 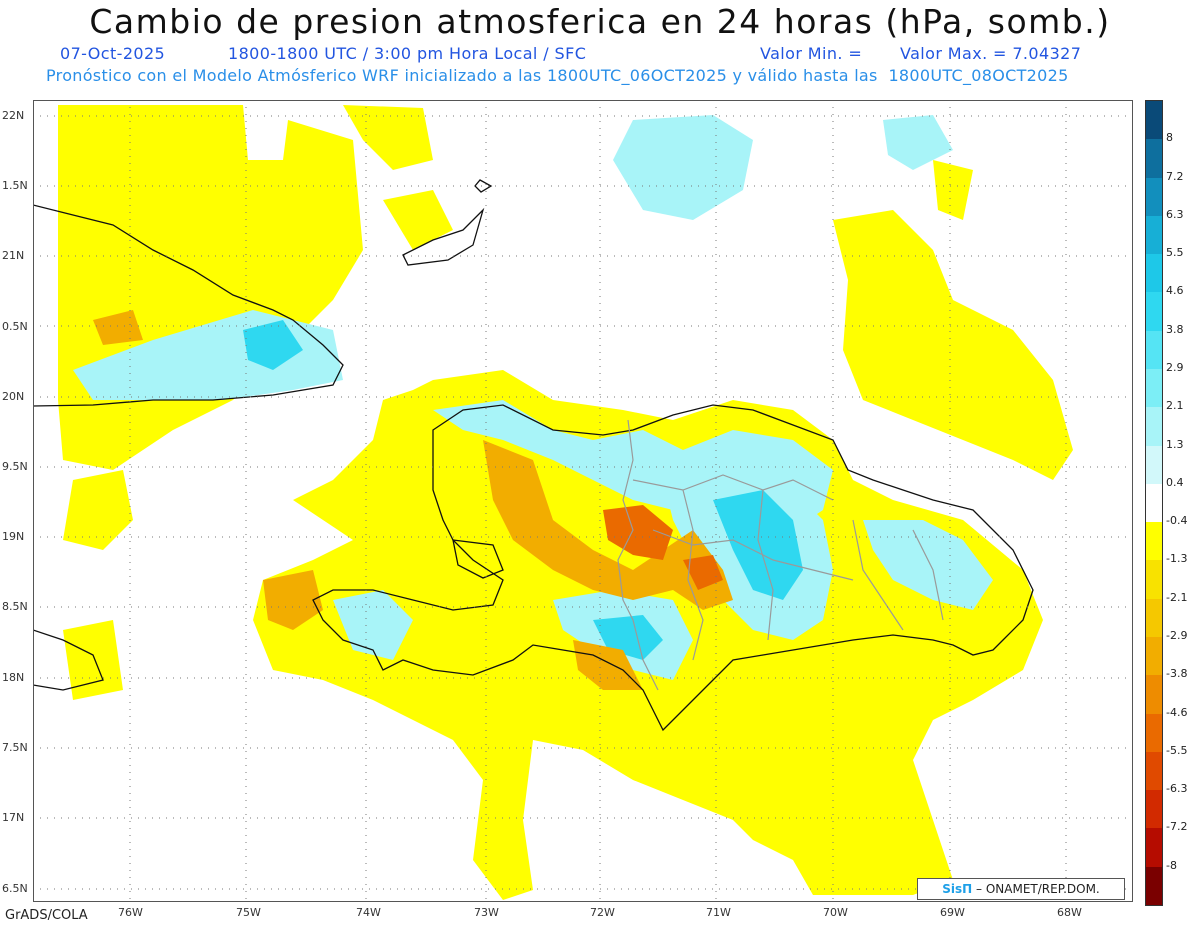 What do you see at coordinates (1171, 865) in the screenshot?
I see `colorbar-label: -8` at bounding box center [1171, 865].